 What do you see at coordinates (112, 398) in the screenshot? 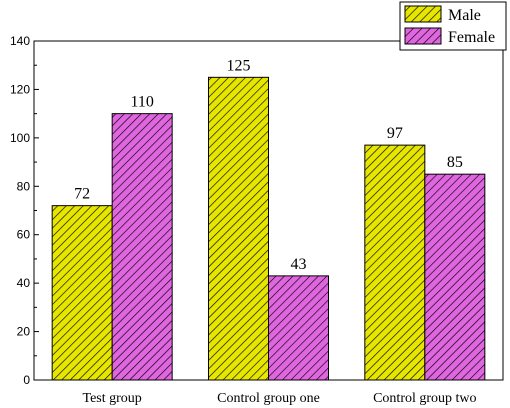
I see `x-category-label: Test group` at bounding box center [112, 398].